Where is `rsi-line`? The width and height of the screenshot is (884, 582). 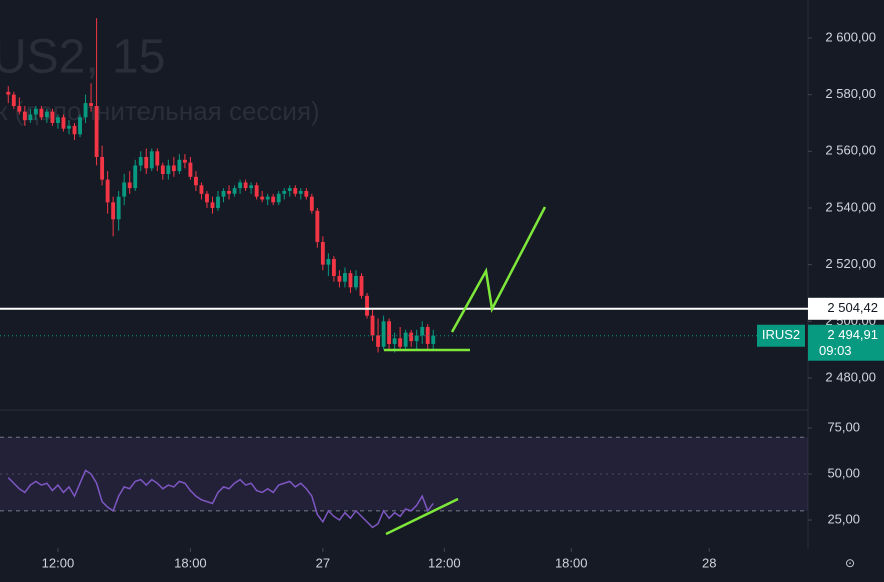 rsi-line is located at coordinates (220, 499).